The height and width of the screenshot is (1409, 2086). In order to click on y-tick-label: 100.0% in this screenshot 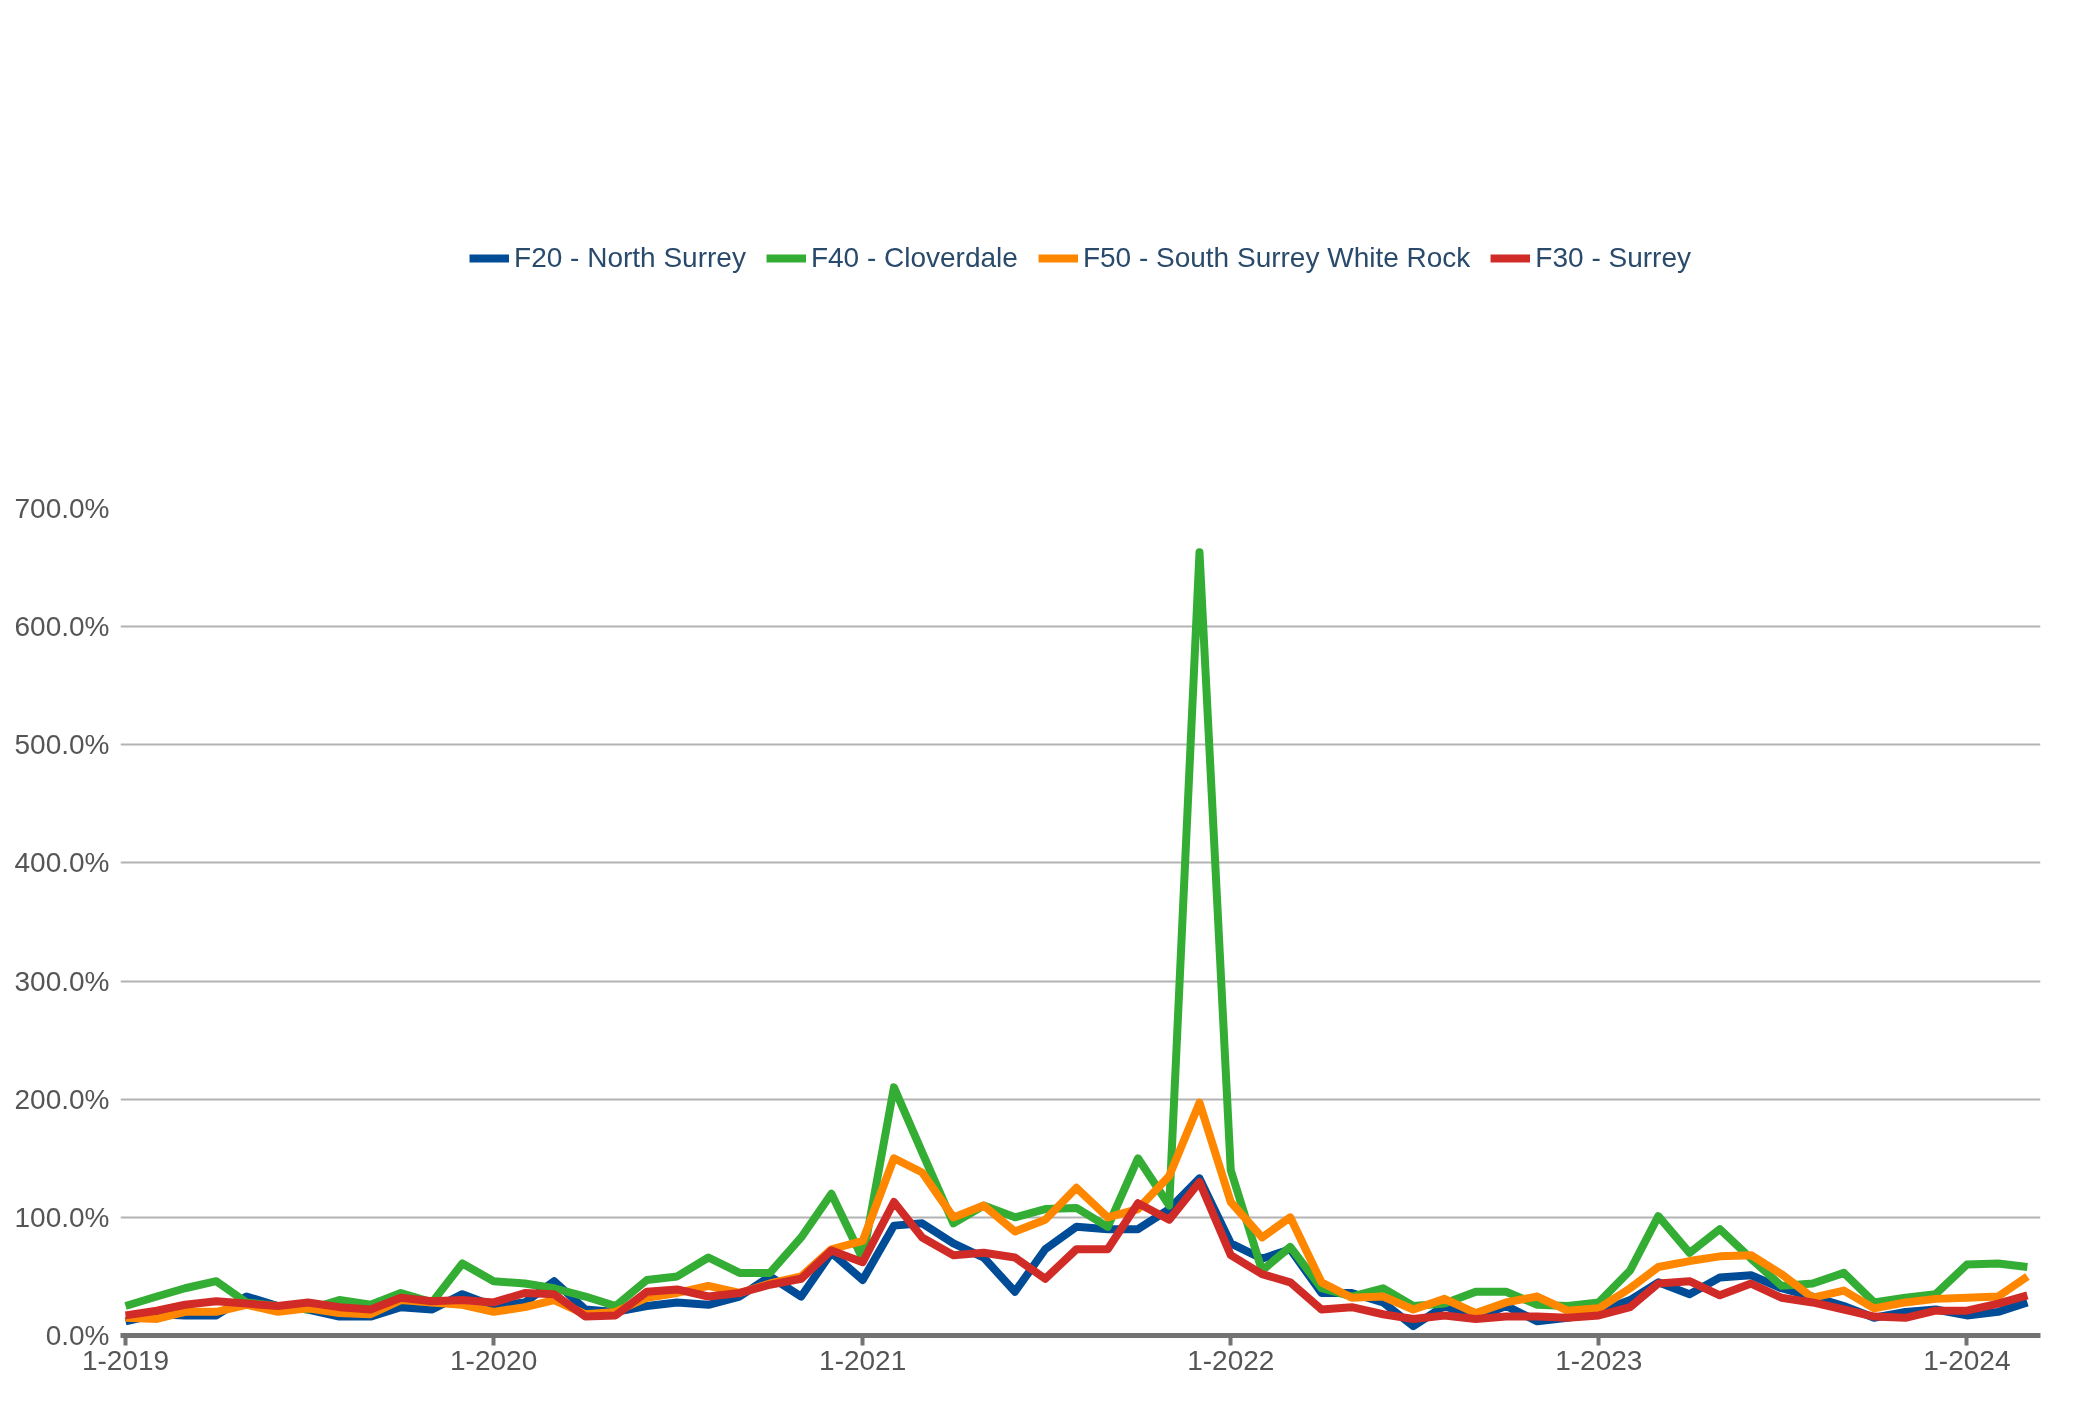, I will do `click(62, 1217)`.